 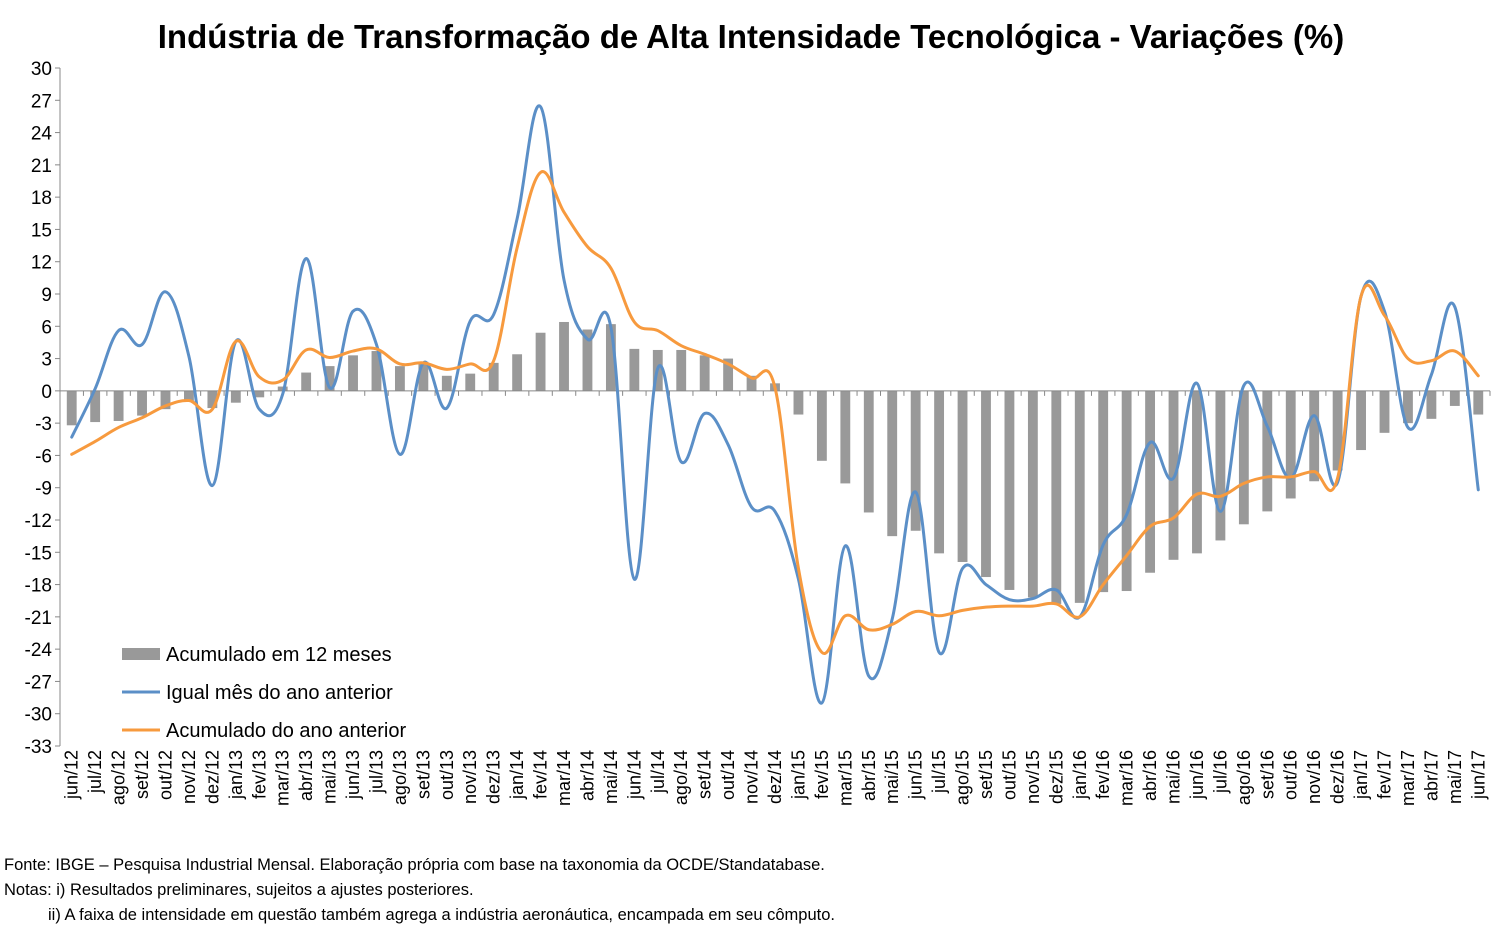 What do you see at coordinates (986, 774) in the screenshot?
I see `x-tick-label: set/15` at bounding box center [986, 774].